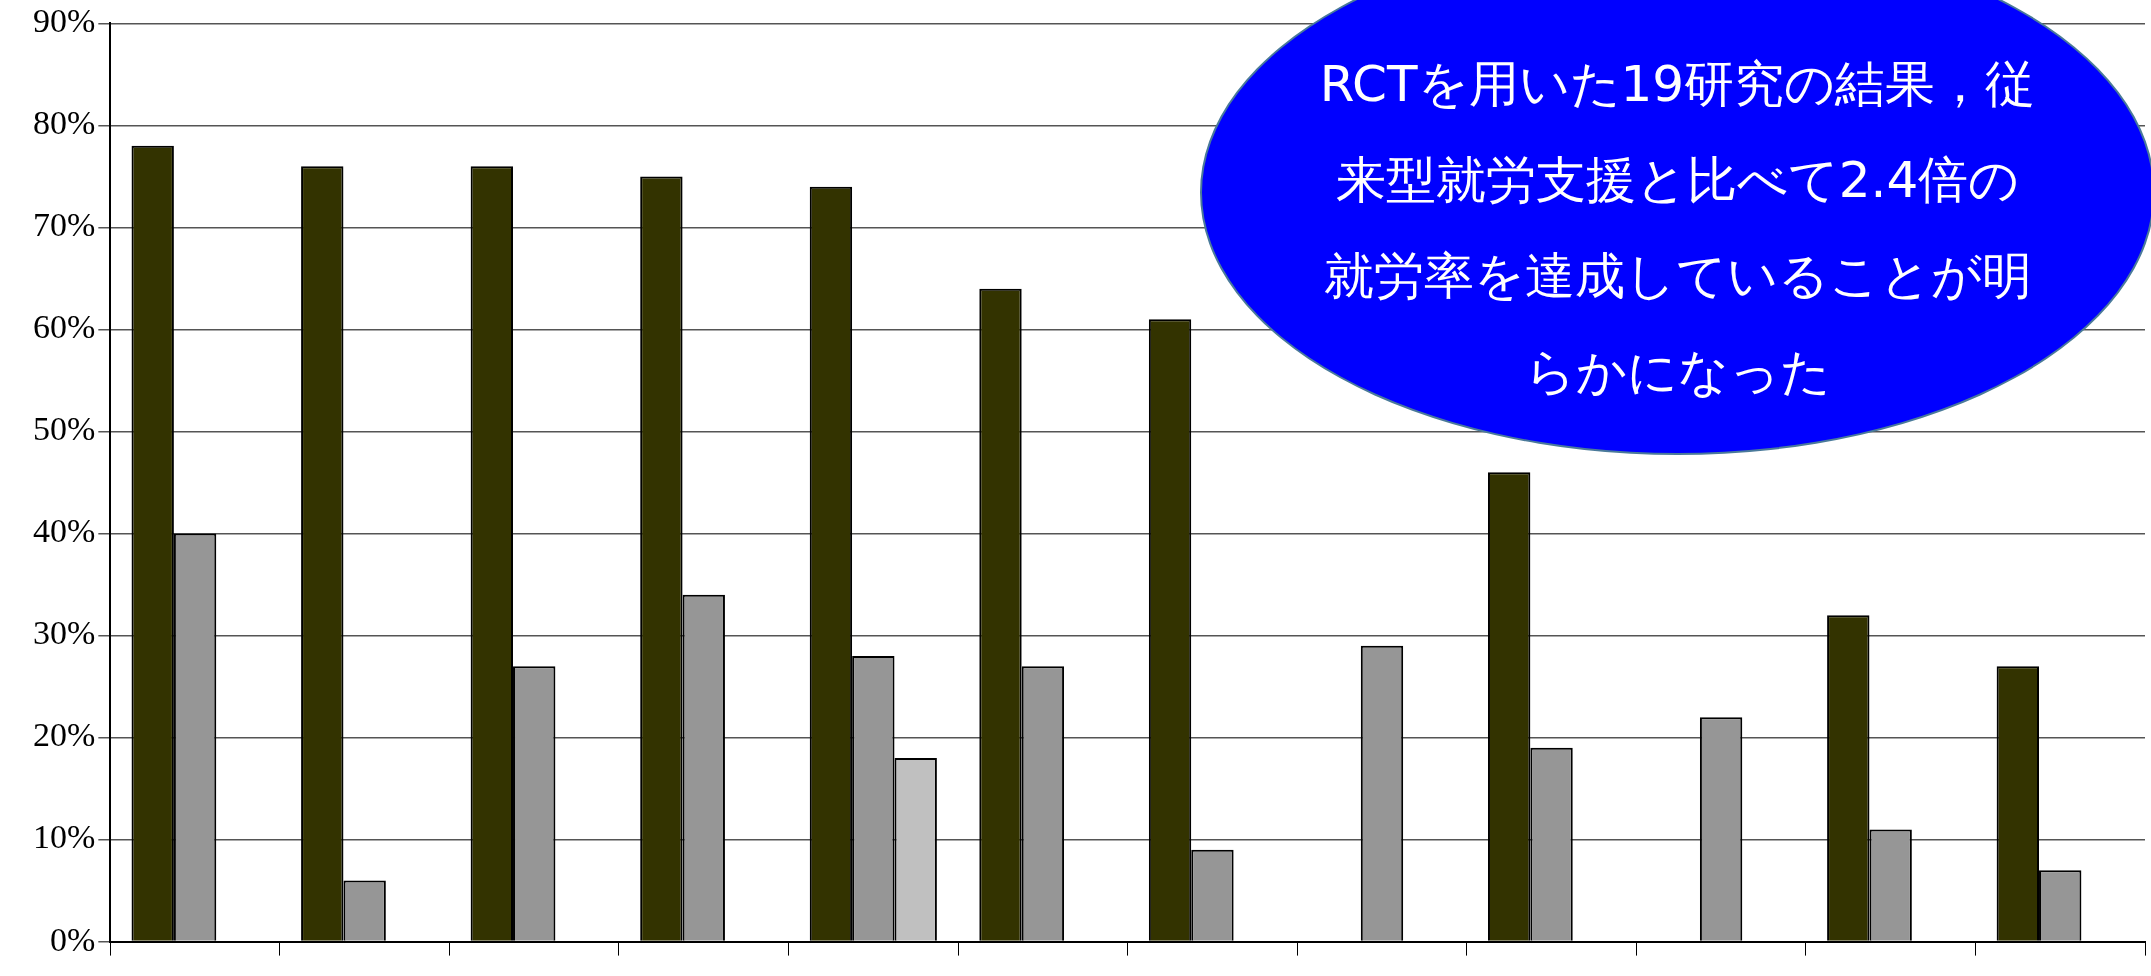 The height and width of the screenshot is (976, 2151). Describe the element at coordinates (64, 837) in the screenshot. I see `y-tick-label: 10%` at that location.